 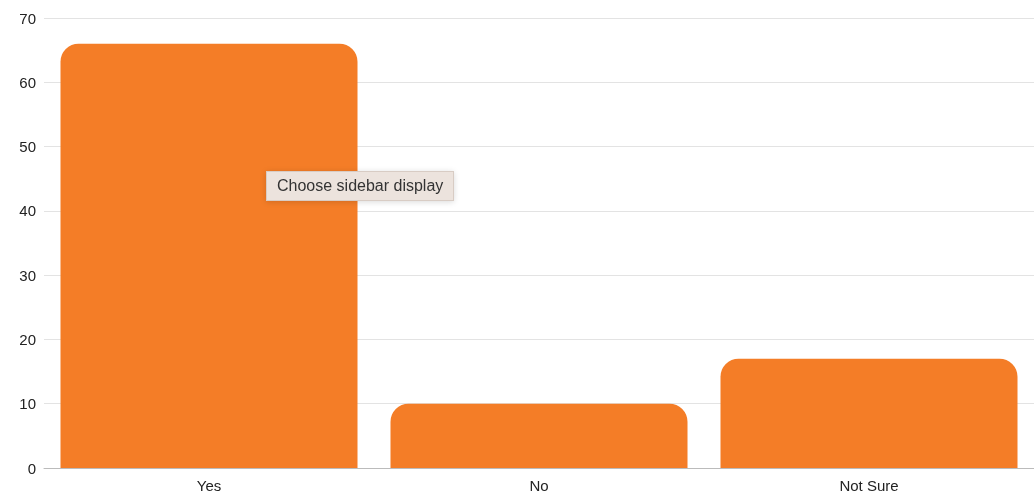 What do you see at coordinates (360, 186) in the screenshot?
I see `annotation: Choose sidebar display` at bounding box center [360, 186].